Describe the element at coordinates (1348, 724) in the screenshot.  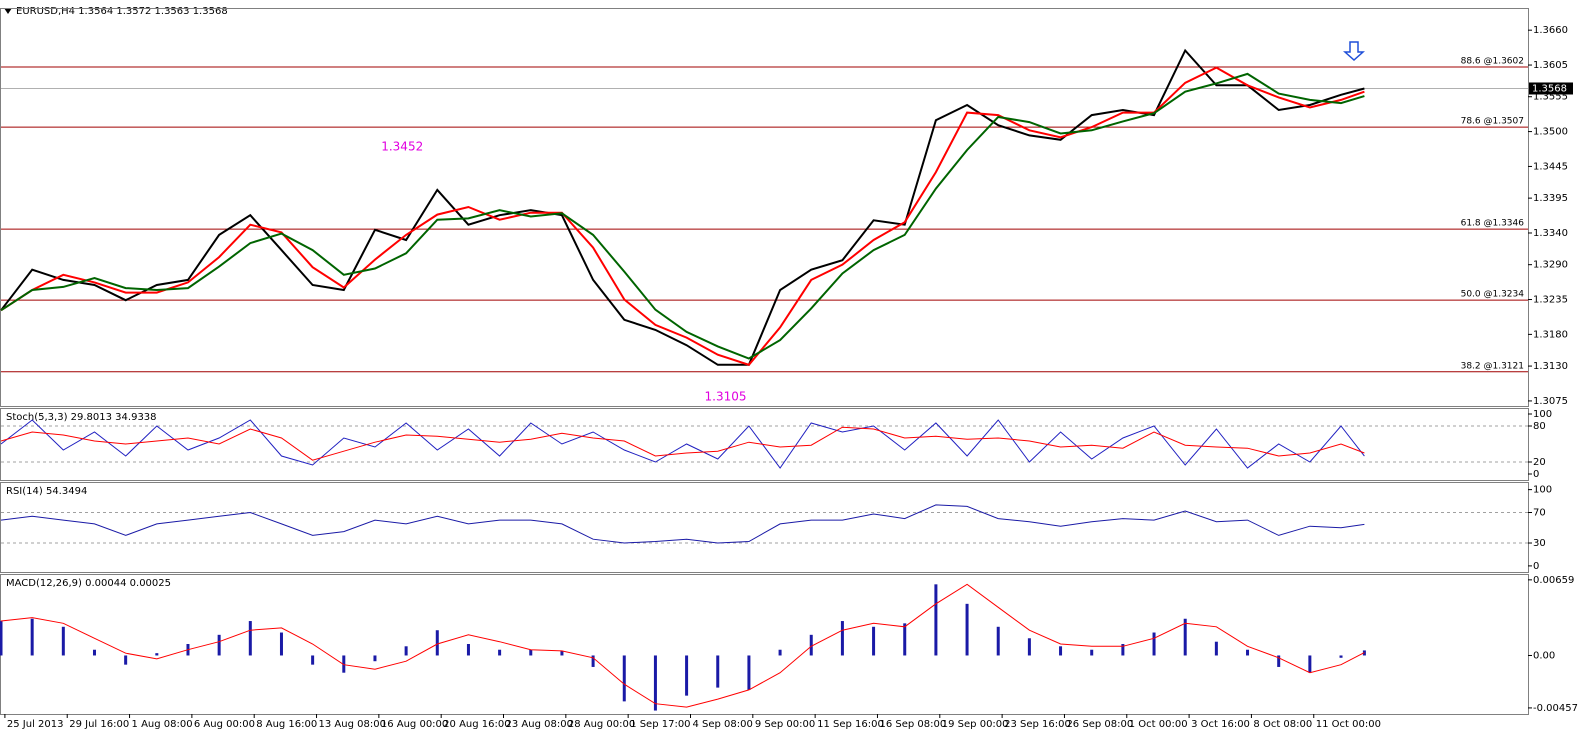
I see `x-tick-label: 11 Oct 00:00` at that location.